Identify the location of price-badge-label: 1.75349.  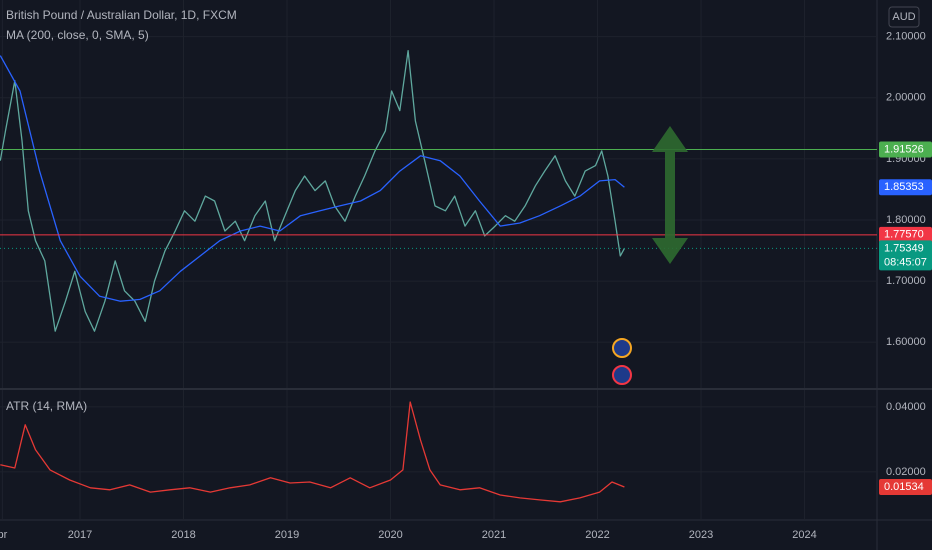
(904, 248).